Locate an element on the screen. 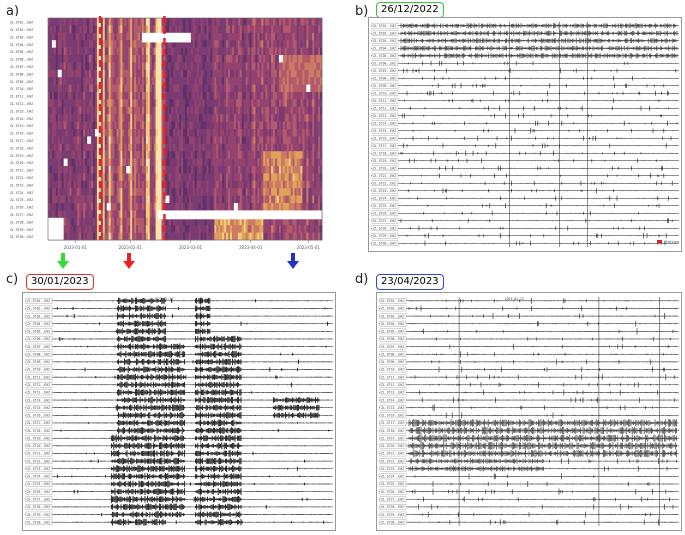 This screenshot has width=685, height=535. heatmap-row-label: ZL.ST30..EHZ is located at coordinates (21, 237).